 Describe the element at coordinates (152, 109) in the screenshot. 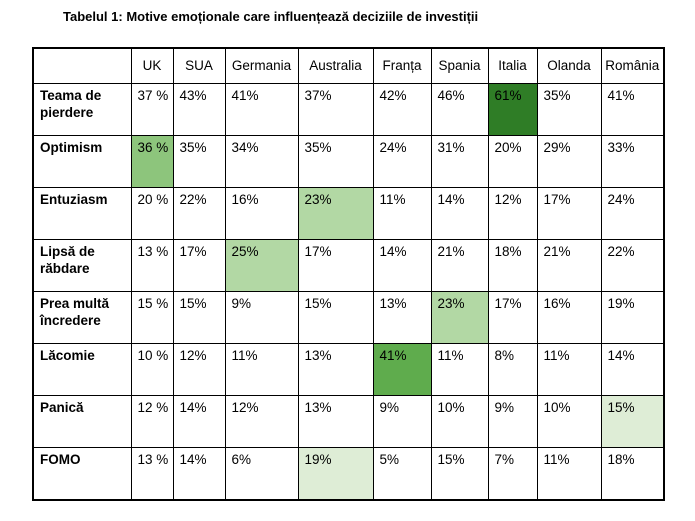

I see `value-cell: 37 %` at that location.